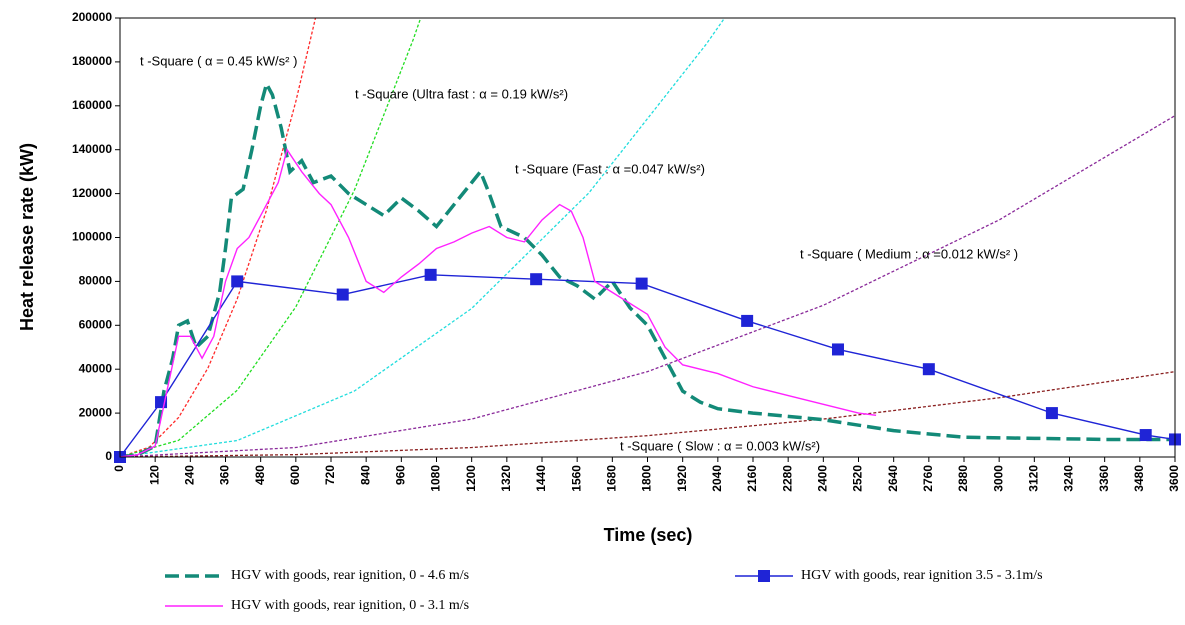  I want to click on annotation: t -Square ( Slow : α = 0.003 kW/s²), so click(720, 445).